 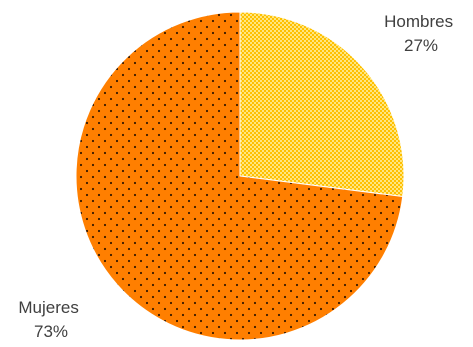 I want to click on slice-category-mujeres: Mujeres, so click(x=48, y=307).